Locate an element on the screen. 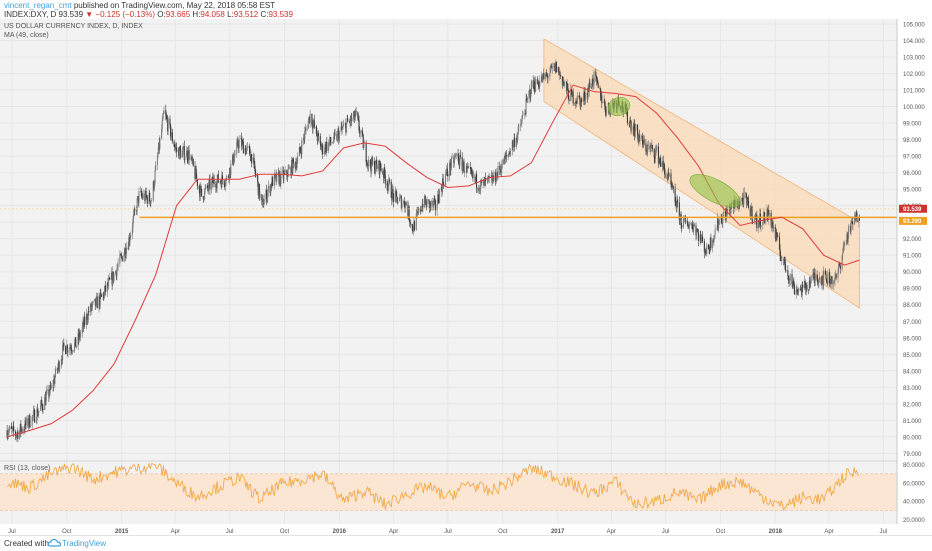 The width and height of the screenshot is (932, 551). rsi-legend: RSI (13, close) is located at coordinates (27, 468).